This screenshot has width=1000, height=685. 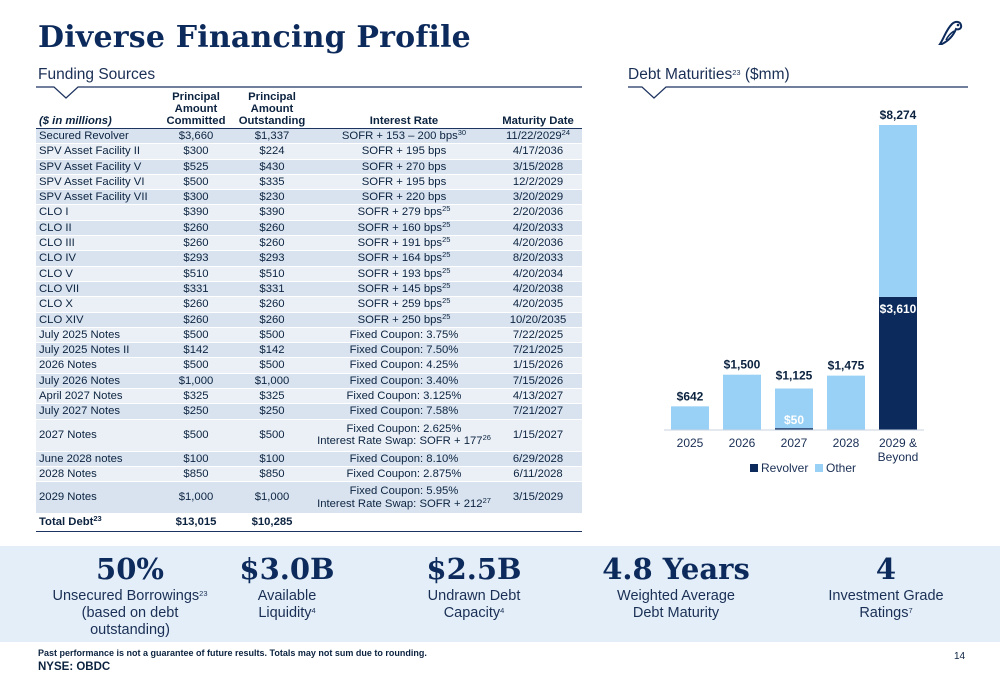 What do you see at coordinates (404, 458) in the screenshot?
I see `interest-rate: Fixed Coupon: 8.10%` at bounding box center [404, 458].